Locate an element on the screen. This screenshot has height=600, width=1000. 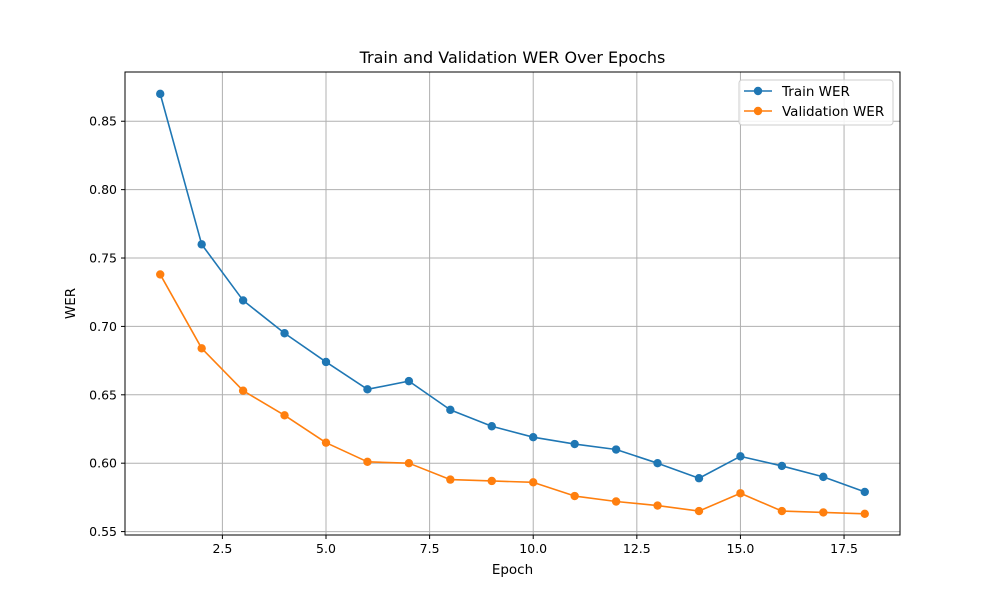
y-tick-label: 0.65 is located at coordinates (103, 394).